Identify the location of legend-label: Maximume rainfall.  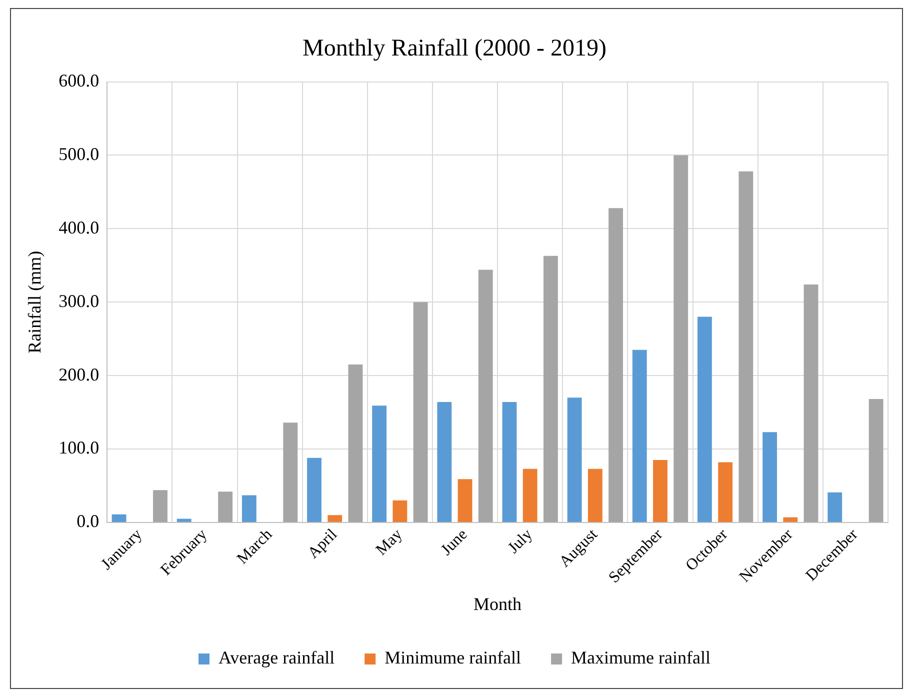
(641, 658).